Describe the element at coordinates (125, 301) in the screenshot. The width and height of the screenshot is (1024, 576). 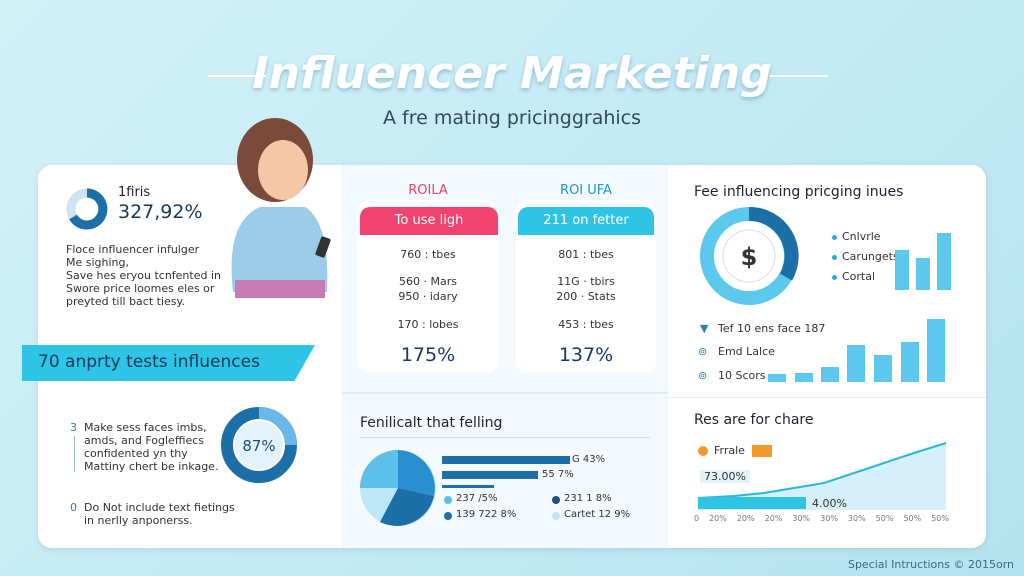
I see `paragraph-line: preyted till bact tiesy.` at that location.